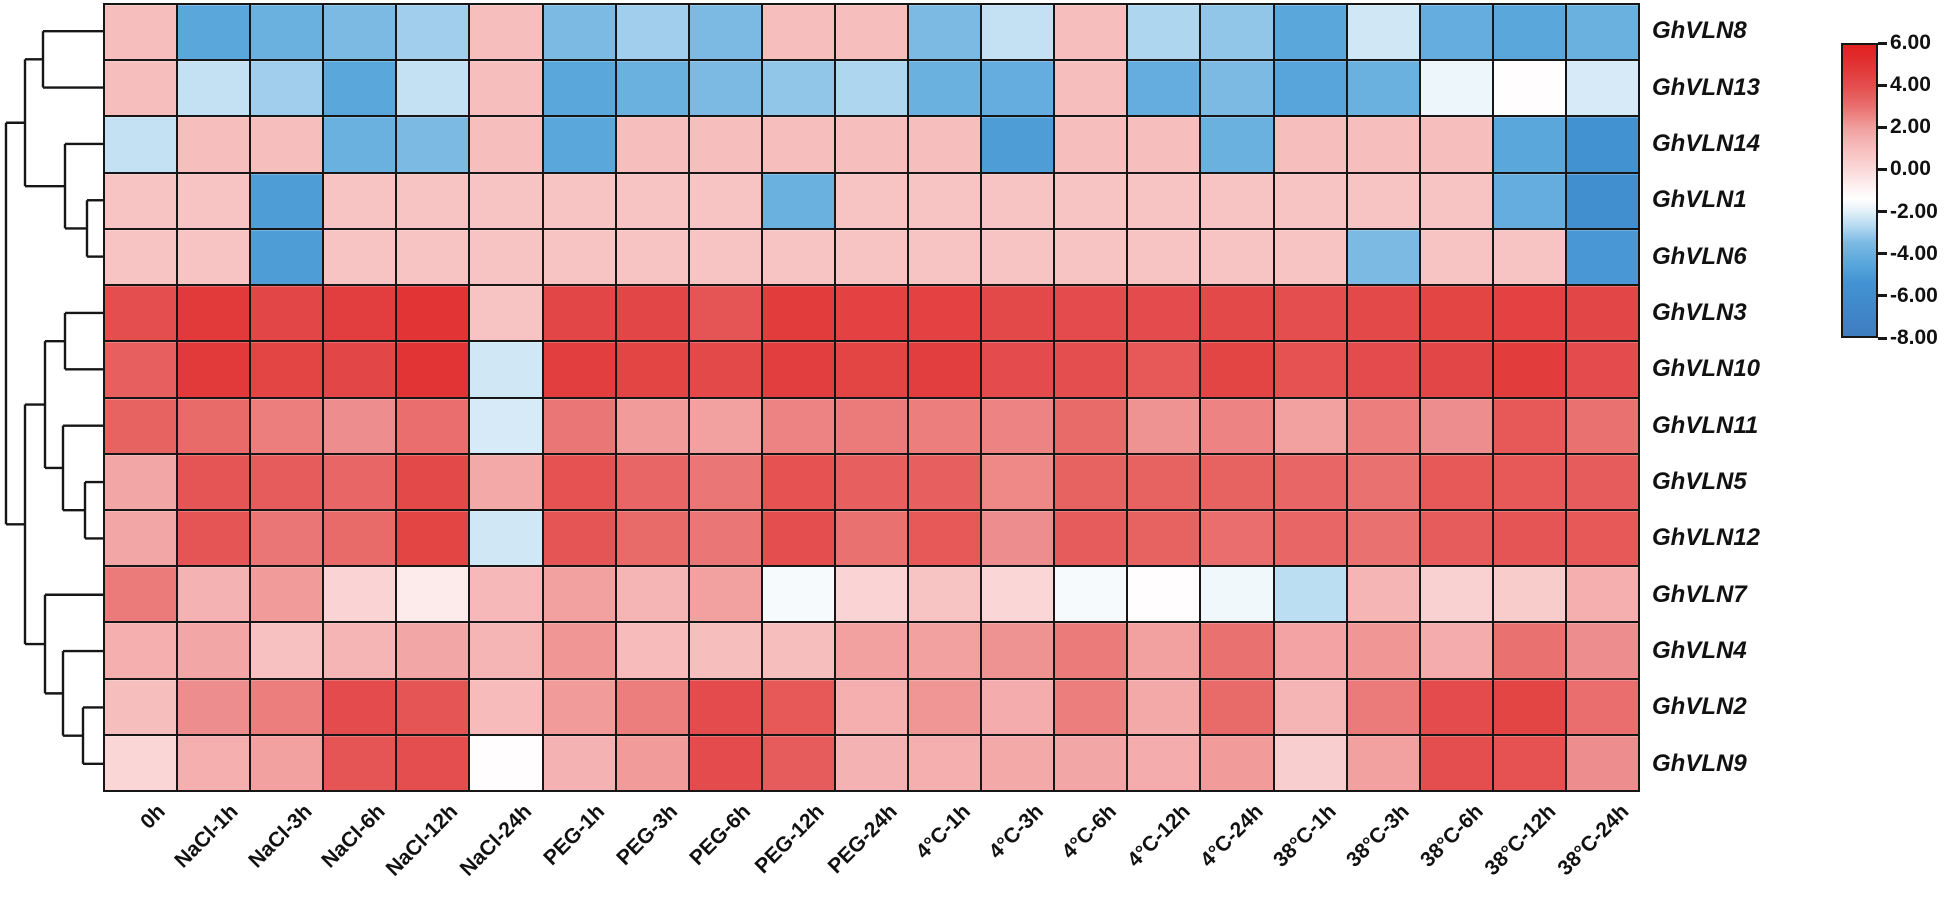 The image size is (1945, 902). I want to click on row-label: GhVLN13, so click(1706, 87).